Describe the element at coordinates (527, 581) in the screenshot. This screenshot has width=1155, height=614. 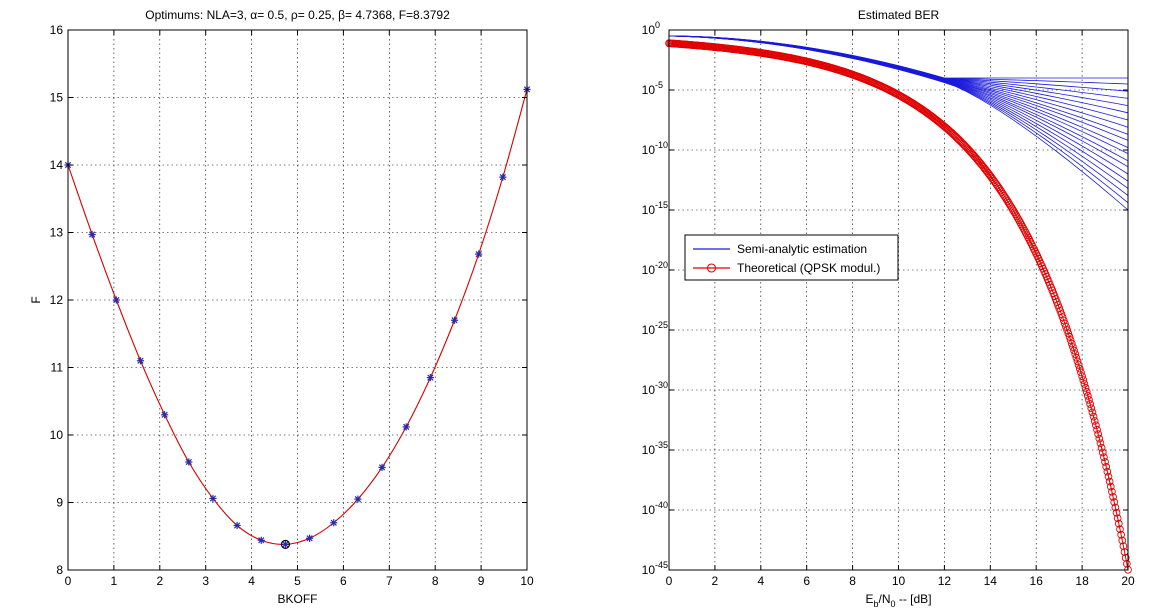
I see `left-x-tick-label: 10` at that location.